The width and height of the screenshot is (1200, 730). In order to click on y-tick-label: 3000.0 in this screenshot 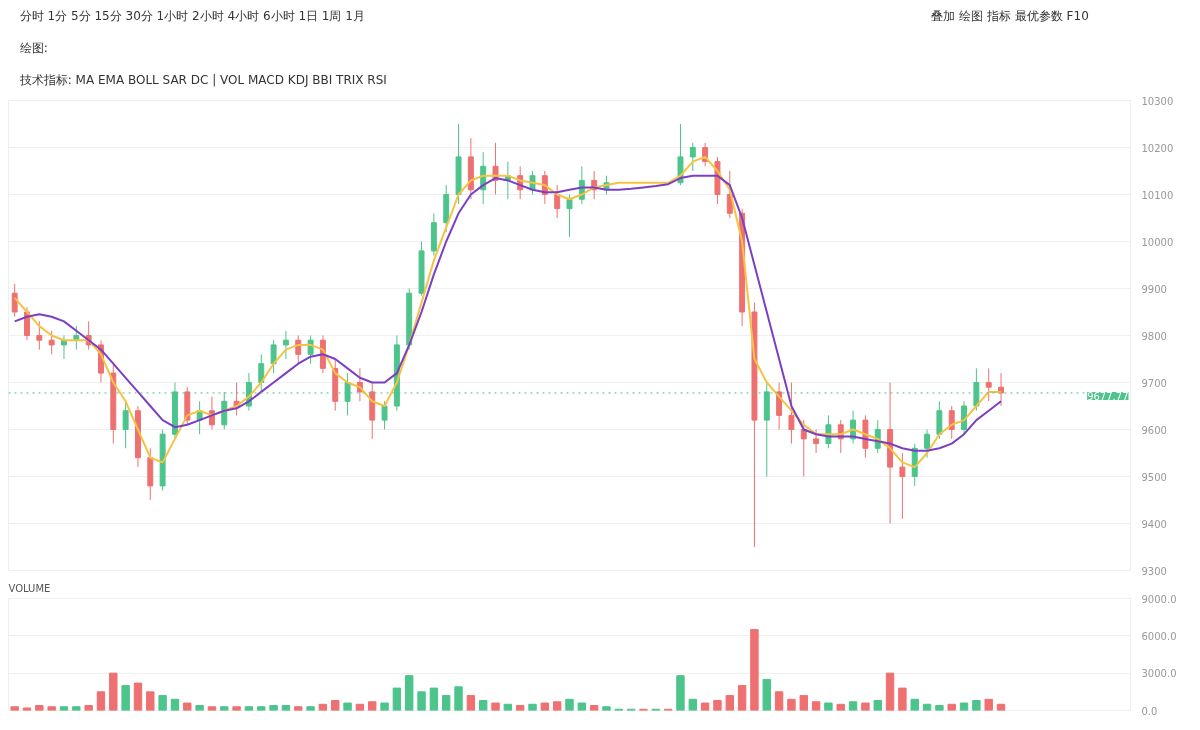, I will do `click(1159, 674)`.